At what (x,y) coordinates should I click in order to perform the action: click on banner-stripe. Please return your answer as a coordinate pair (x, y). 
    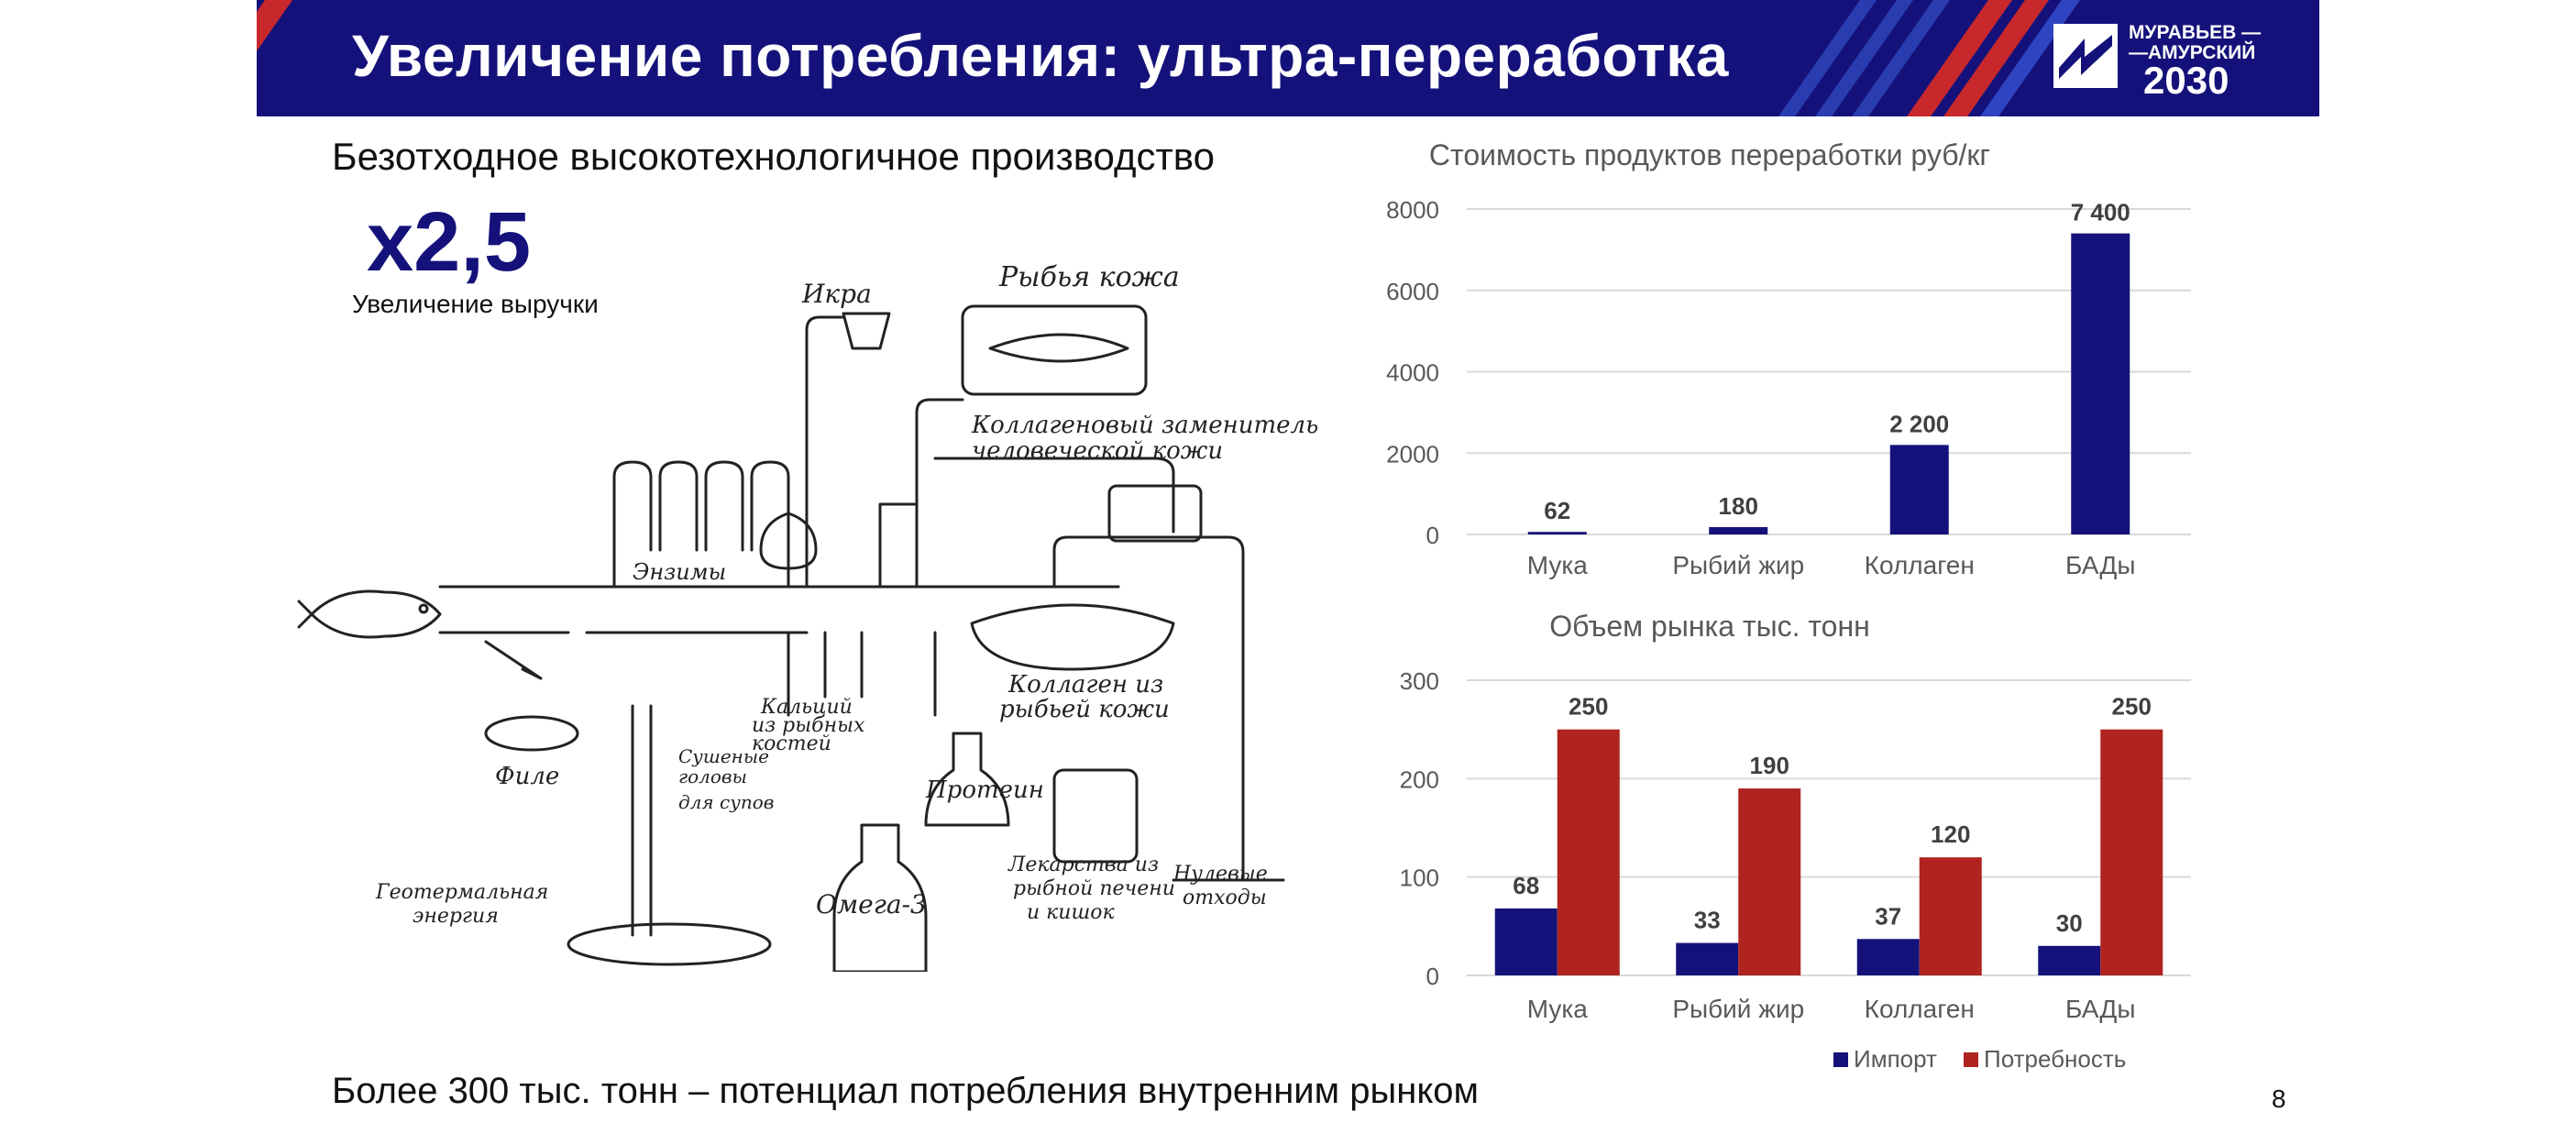
    Looking at the image, I should click on (288, 58).